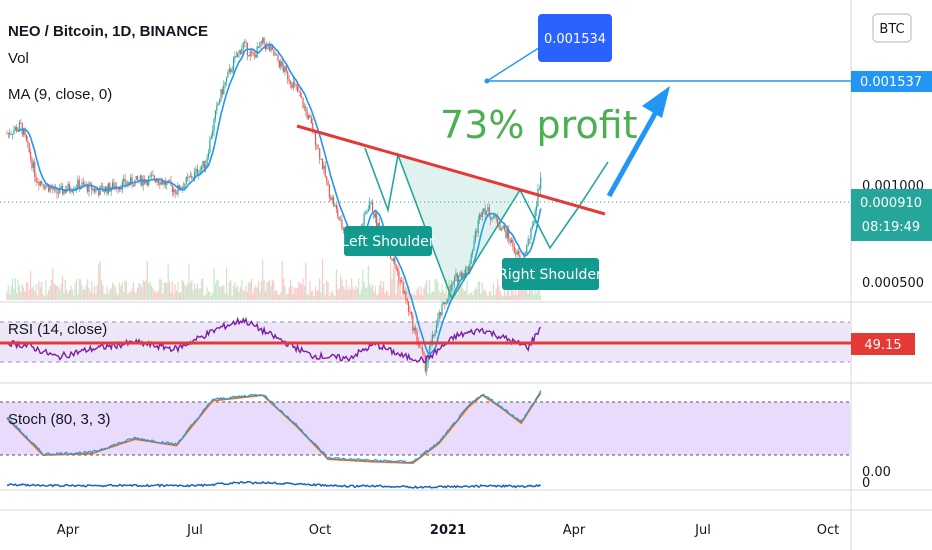 This screenshot has width=932, height=550. I want to click on callout-box, so click(575, 38).